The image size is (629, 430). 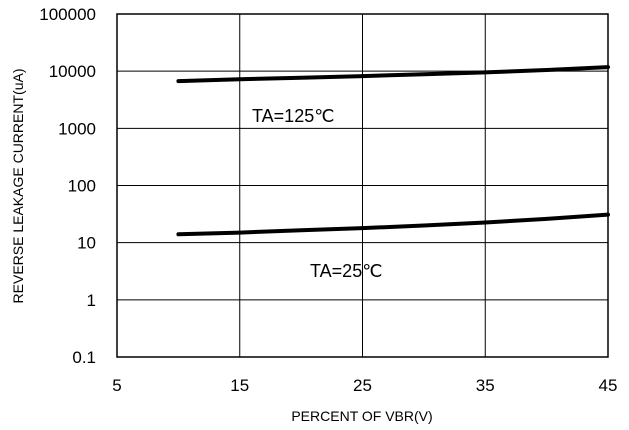 What do you see at coordinates (485, 385) in the screenshot?
I see `x-tick-label: 35` at bounding box center [485, 385].